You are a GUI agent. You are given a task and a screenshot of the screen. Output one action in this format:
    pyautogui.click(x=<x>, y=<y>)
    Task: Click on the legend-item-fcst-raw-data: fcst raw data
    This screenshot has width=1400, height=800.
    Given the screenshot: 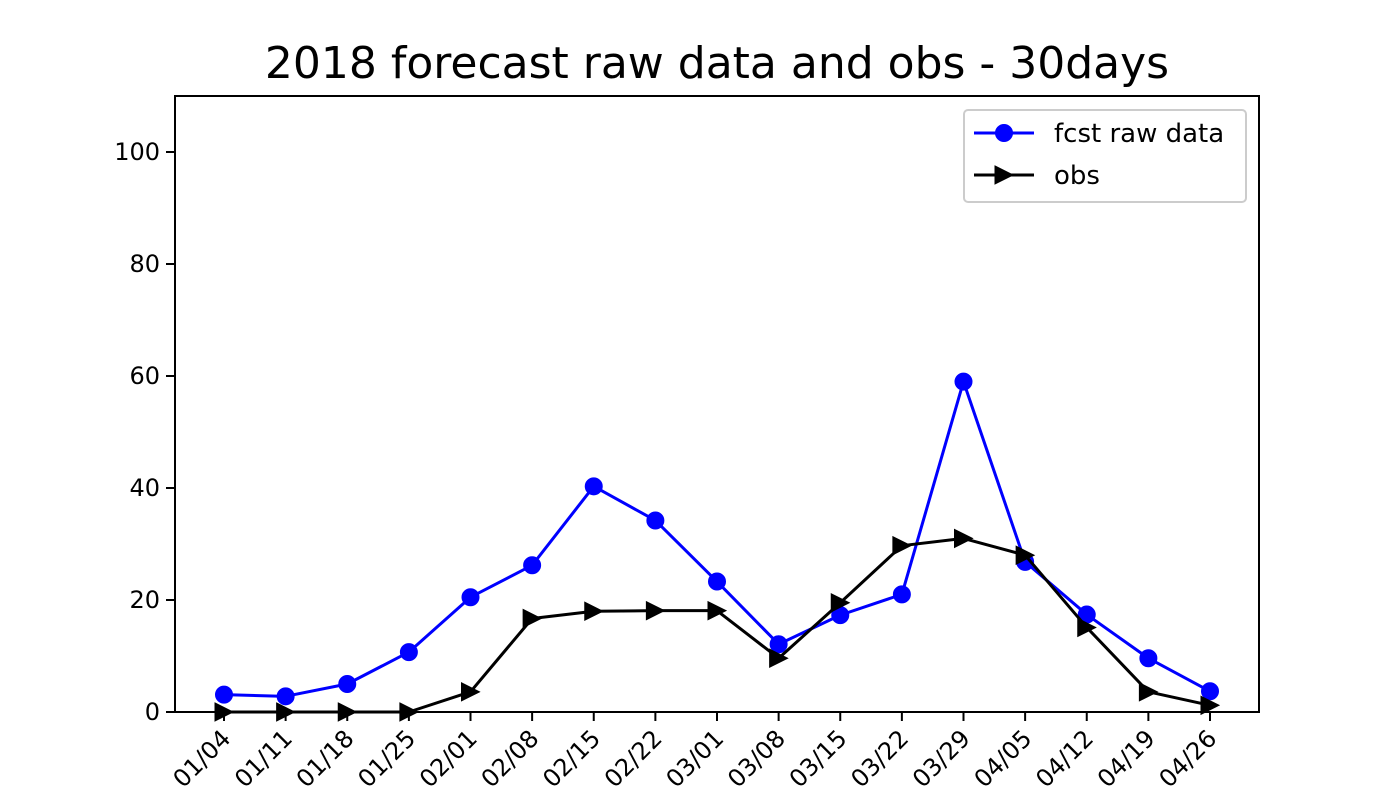 What is the action you would take?
    pyautogui.click(x=1099, y=134)
    